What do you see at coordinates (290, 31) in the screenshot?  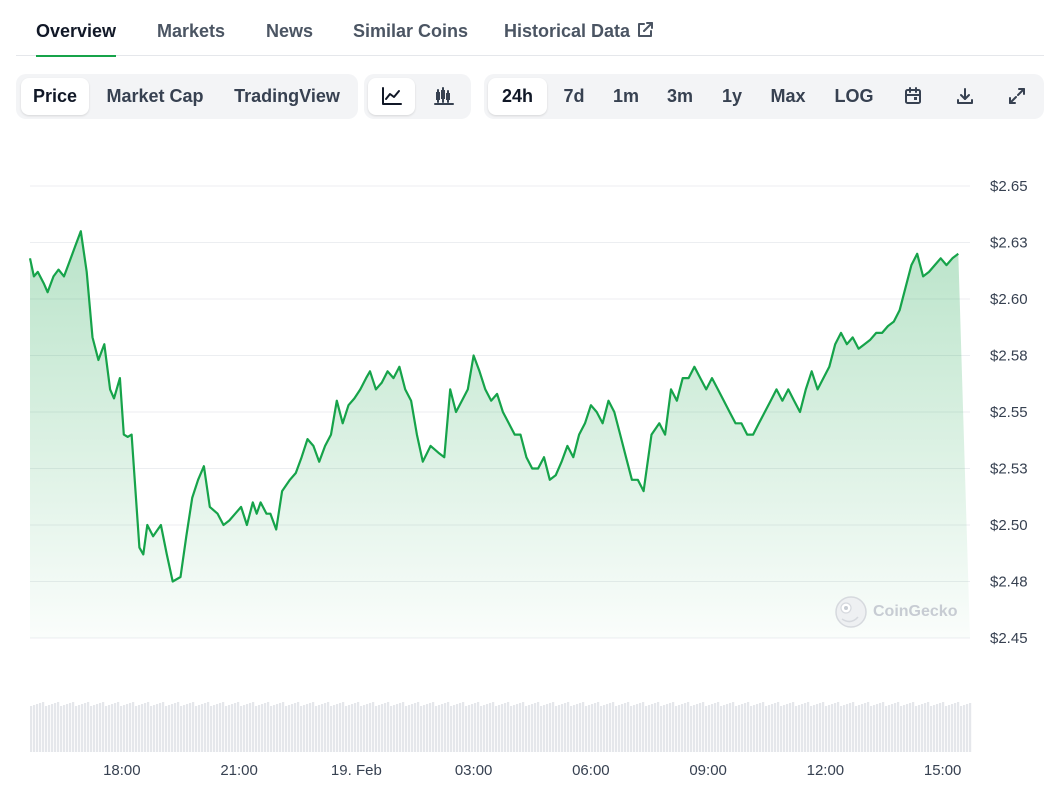 I see `tab-news: News` at bounding box center [290, 31].